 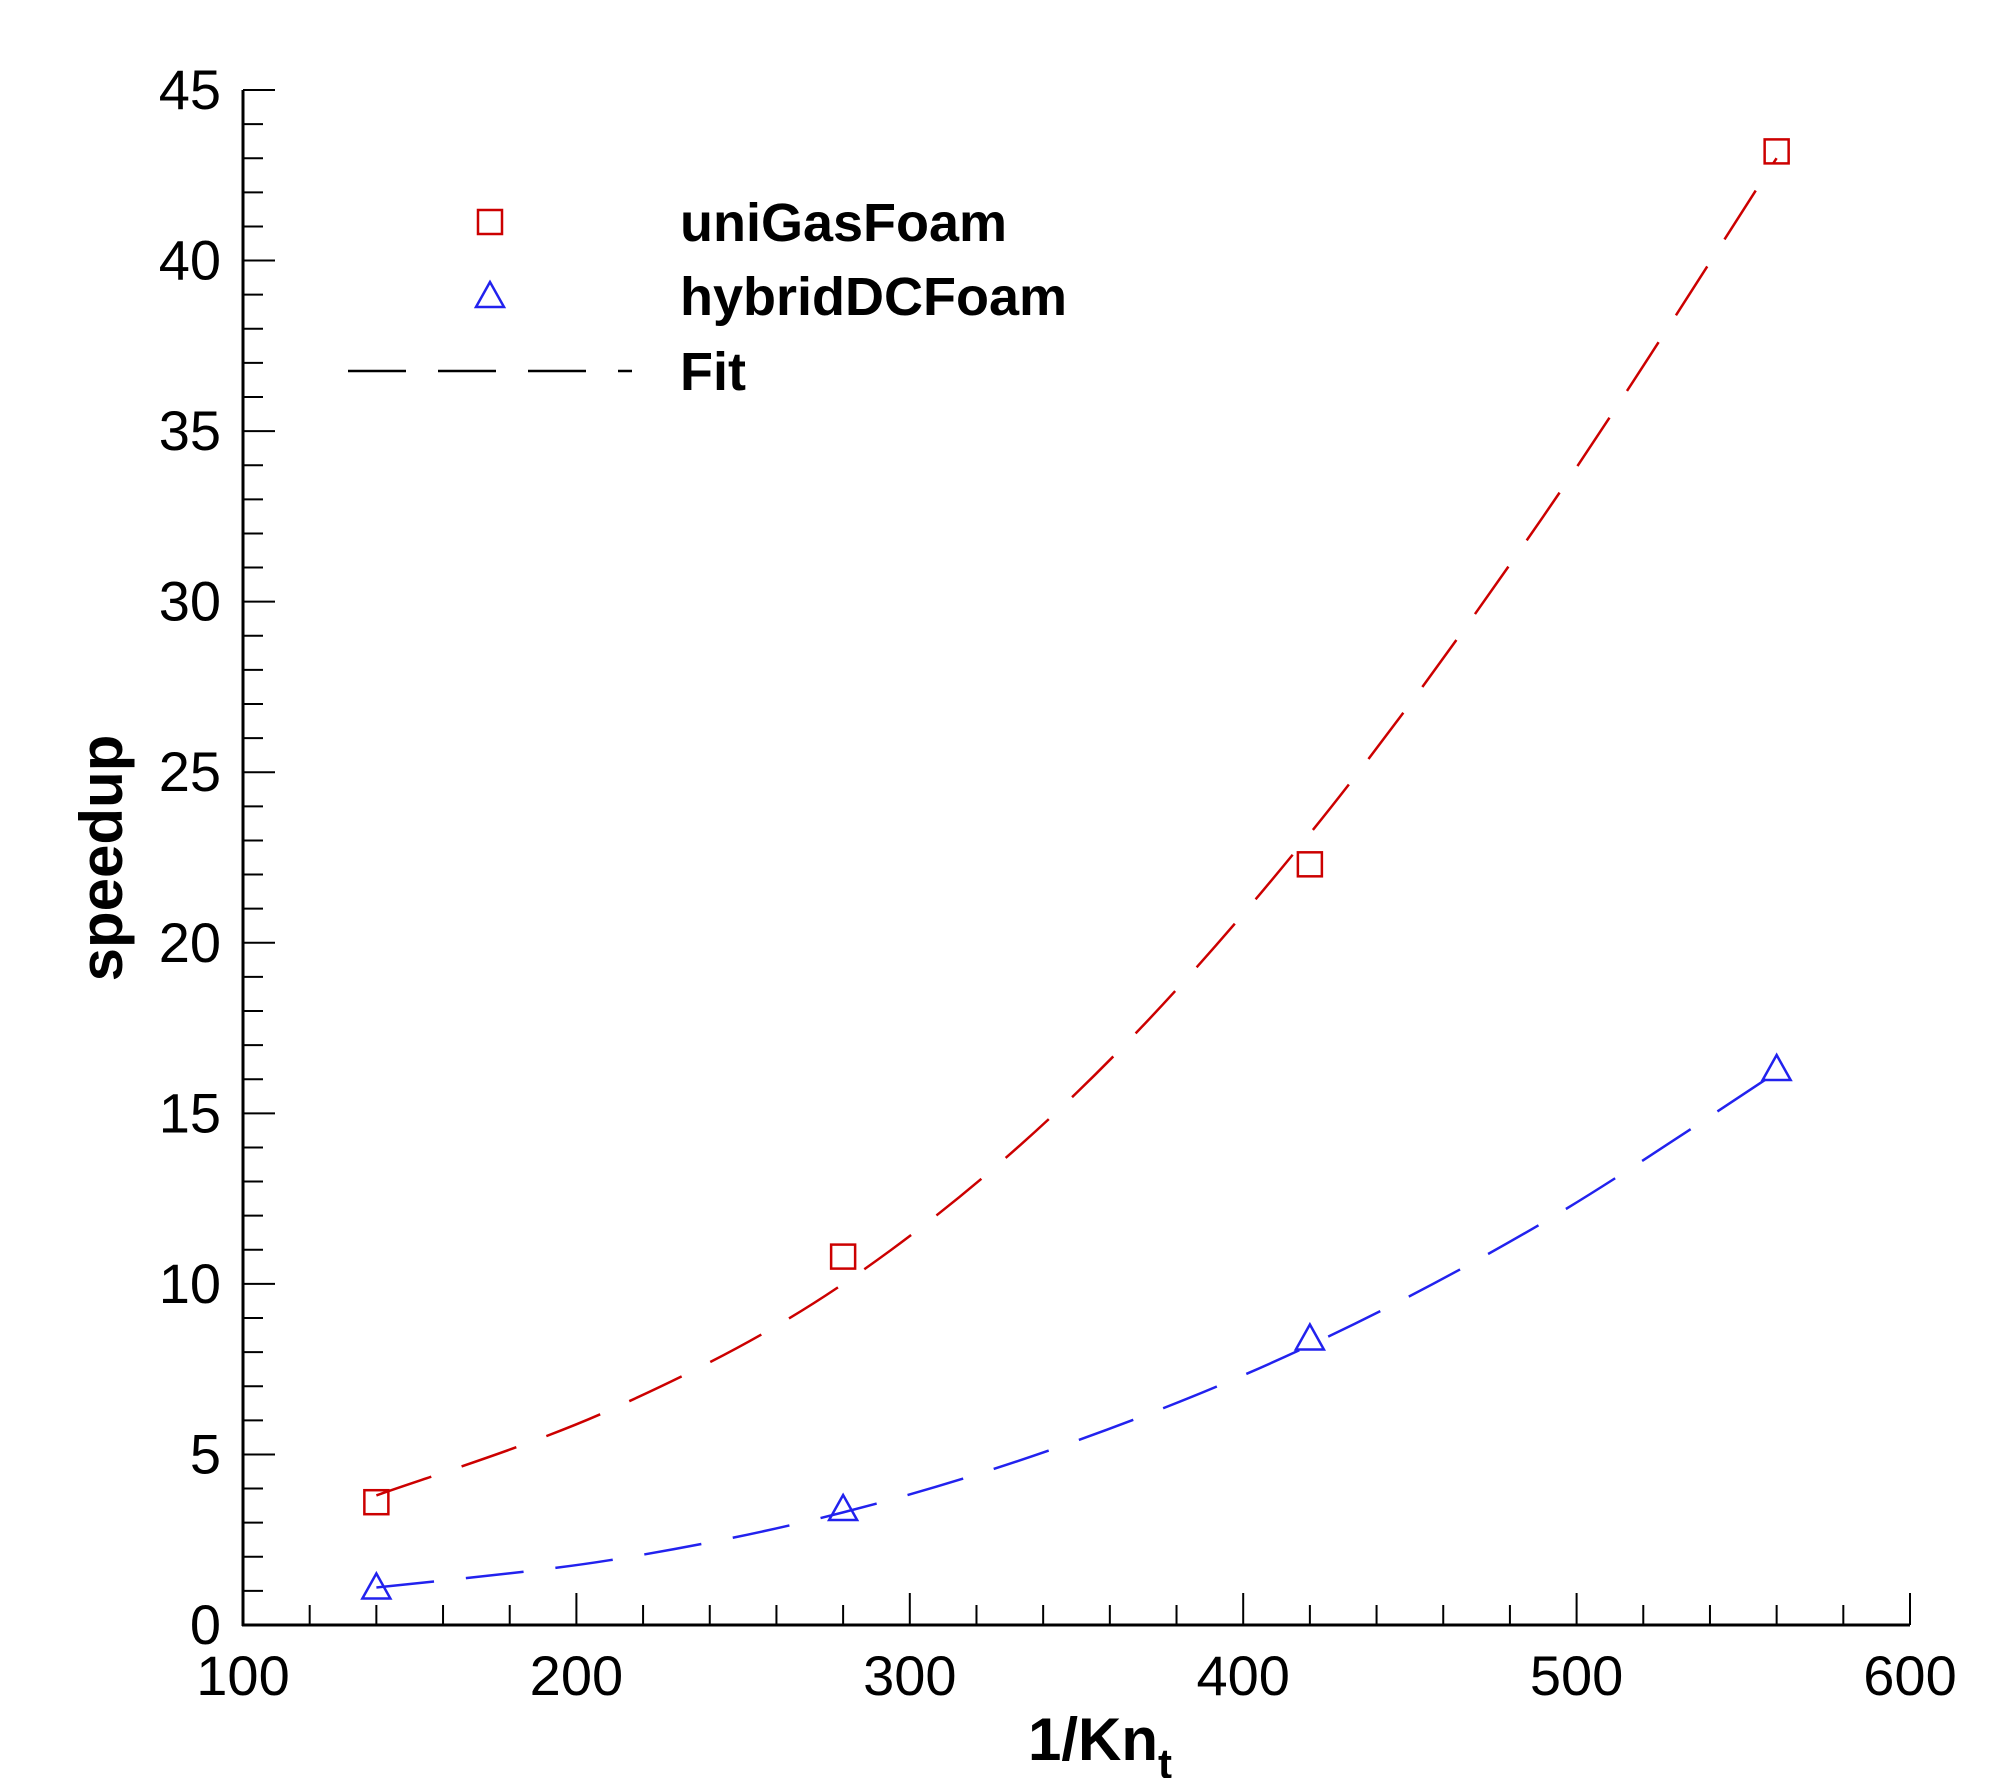 What do you see at coordinates (190, 771) in the screenshot?
I see `y-tick-label: 25` at bounding box center [190, 771].